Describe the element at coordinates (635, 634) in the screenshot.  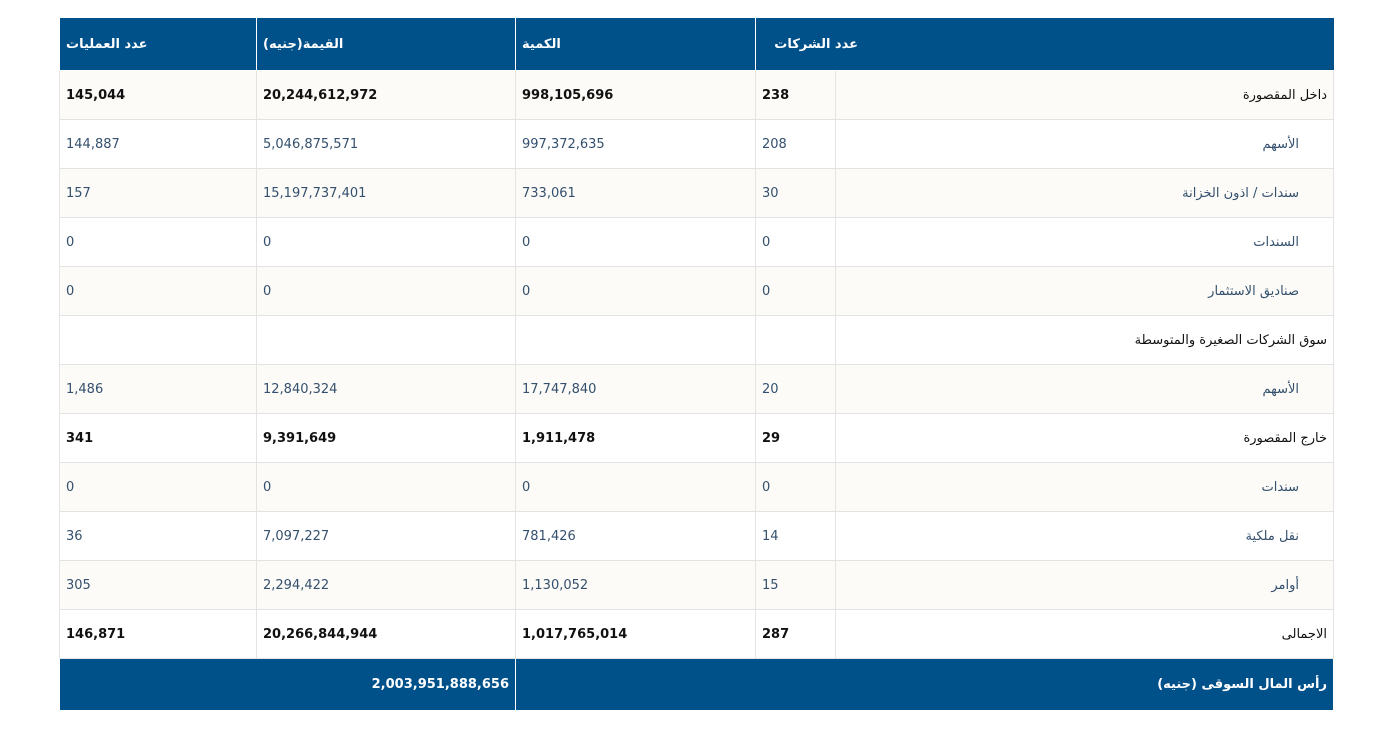
I see `quantity-cell: 1,017,765,014` at that location.